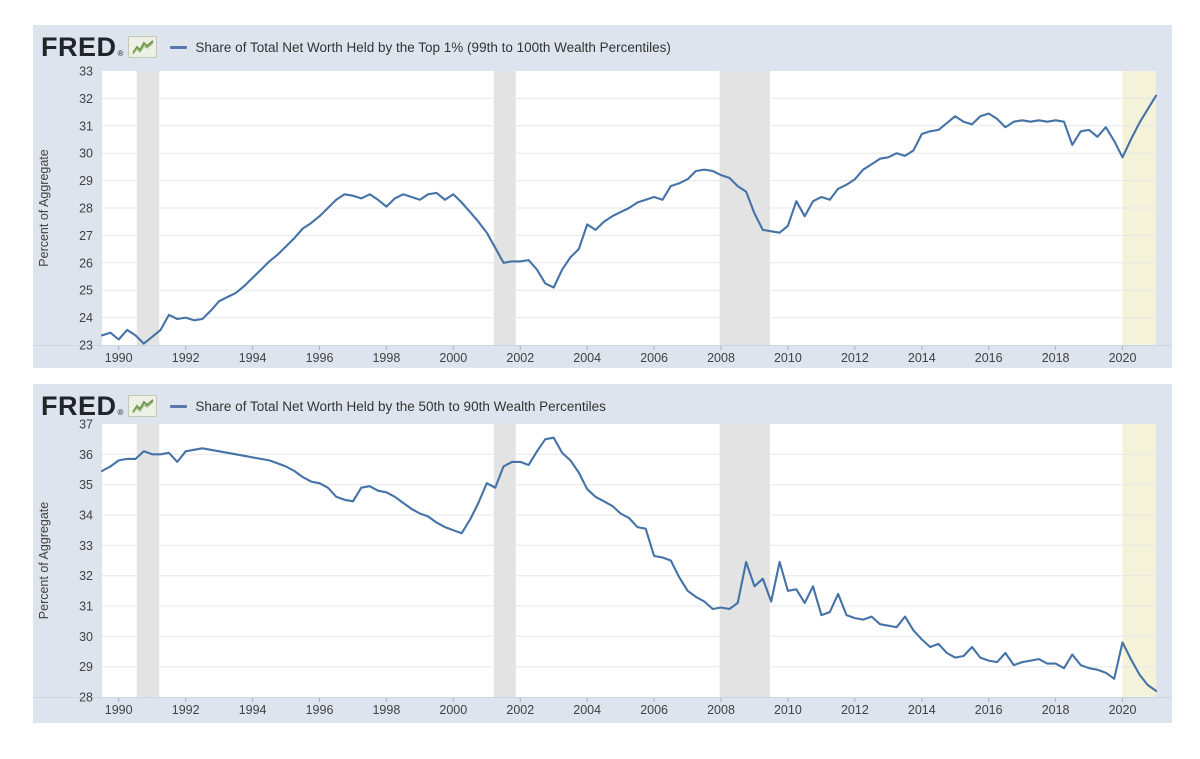 This screenshot has width=1200, height=759. What do you see at coordinates (86, 516) in the screenshot?
I see `svg-text: 34` at bounding box center [86, 516].